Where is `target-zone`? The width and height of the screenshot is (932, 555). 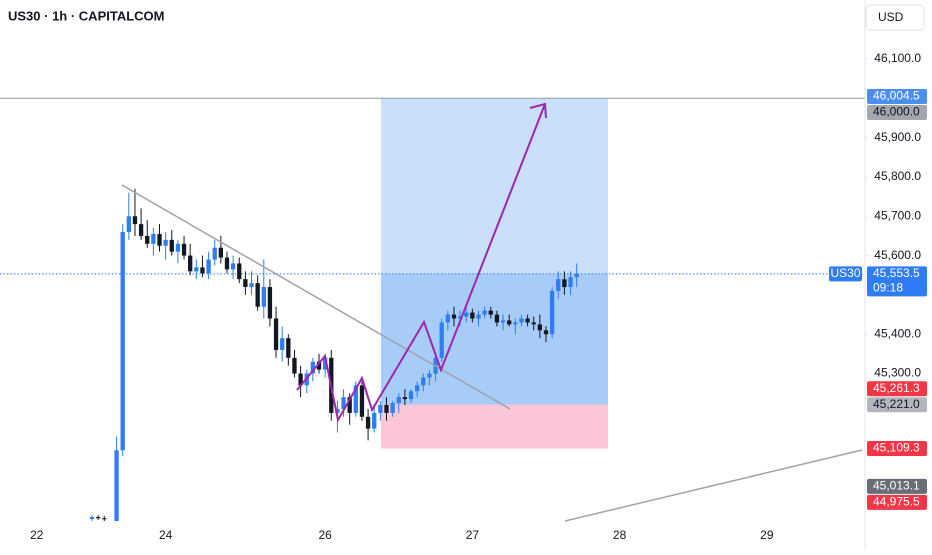 target-zone is located at coordinates (494, 251).